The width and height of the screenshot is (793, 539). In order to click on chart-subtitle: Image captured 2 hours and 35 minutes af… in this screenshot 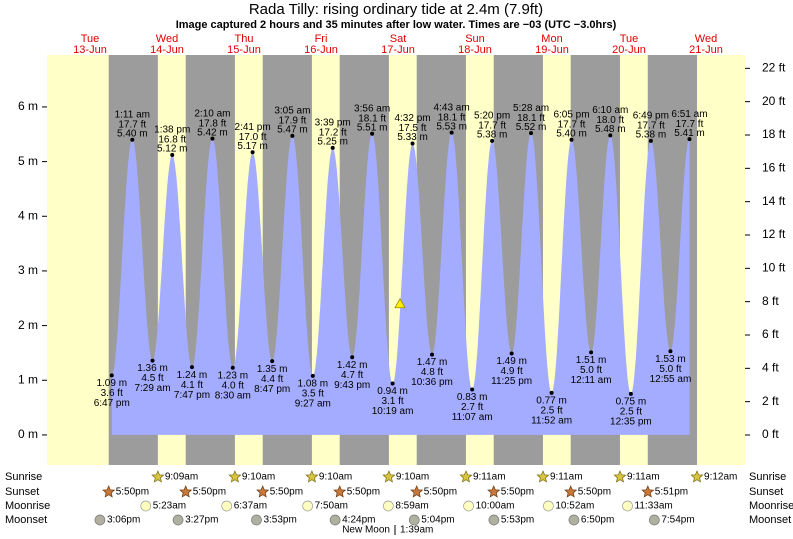, I will do `click(396, 25)`.